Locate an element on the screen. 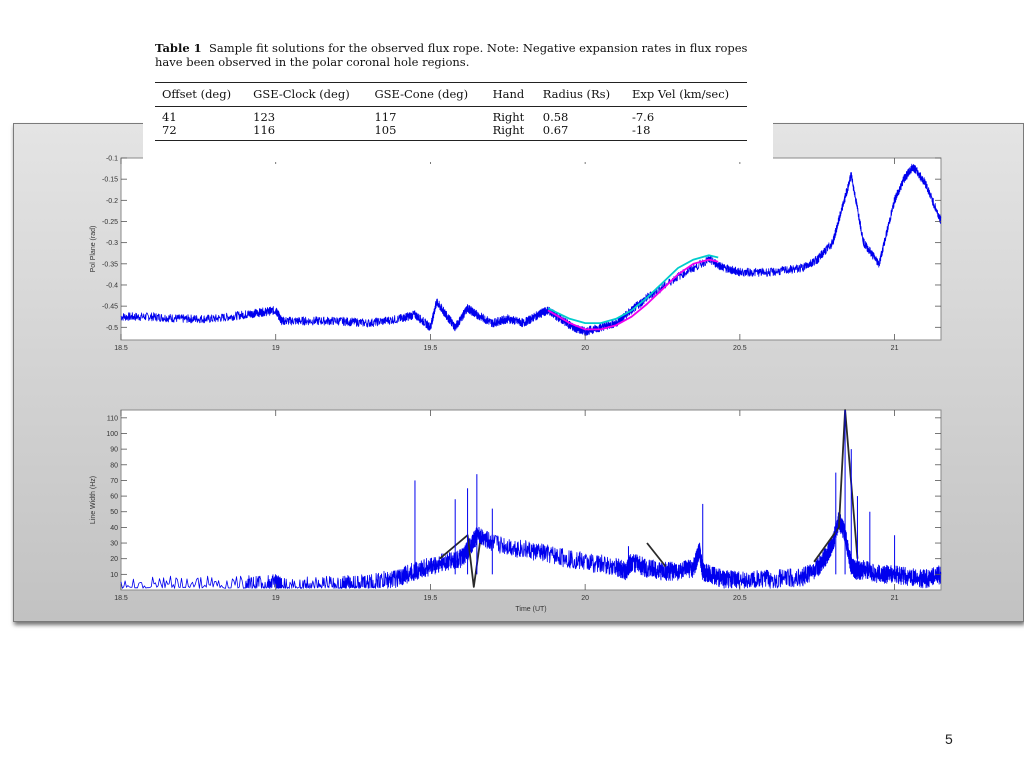 This screenshot has width=1024, height=768. table-cell: -18 is located at coordinates (685, 132).